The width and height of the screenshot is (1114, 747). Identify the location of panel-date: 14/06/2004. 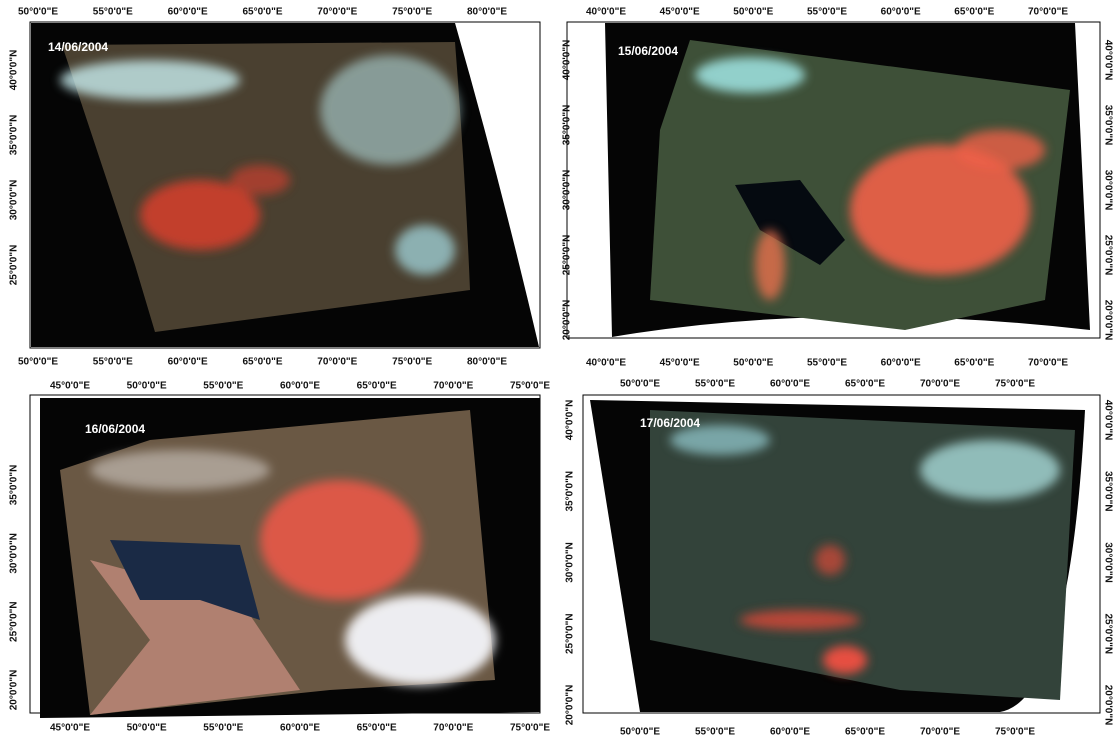
(78, 47).